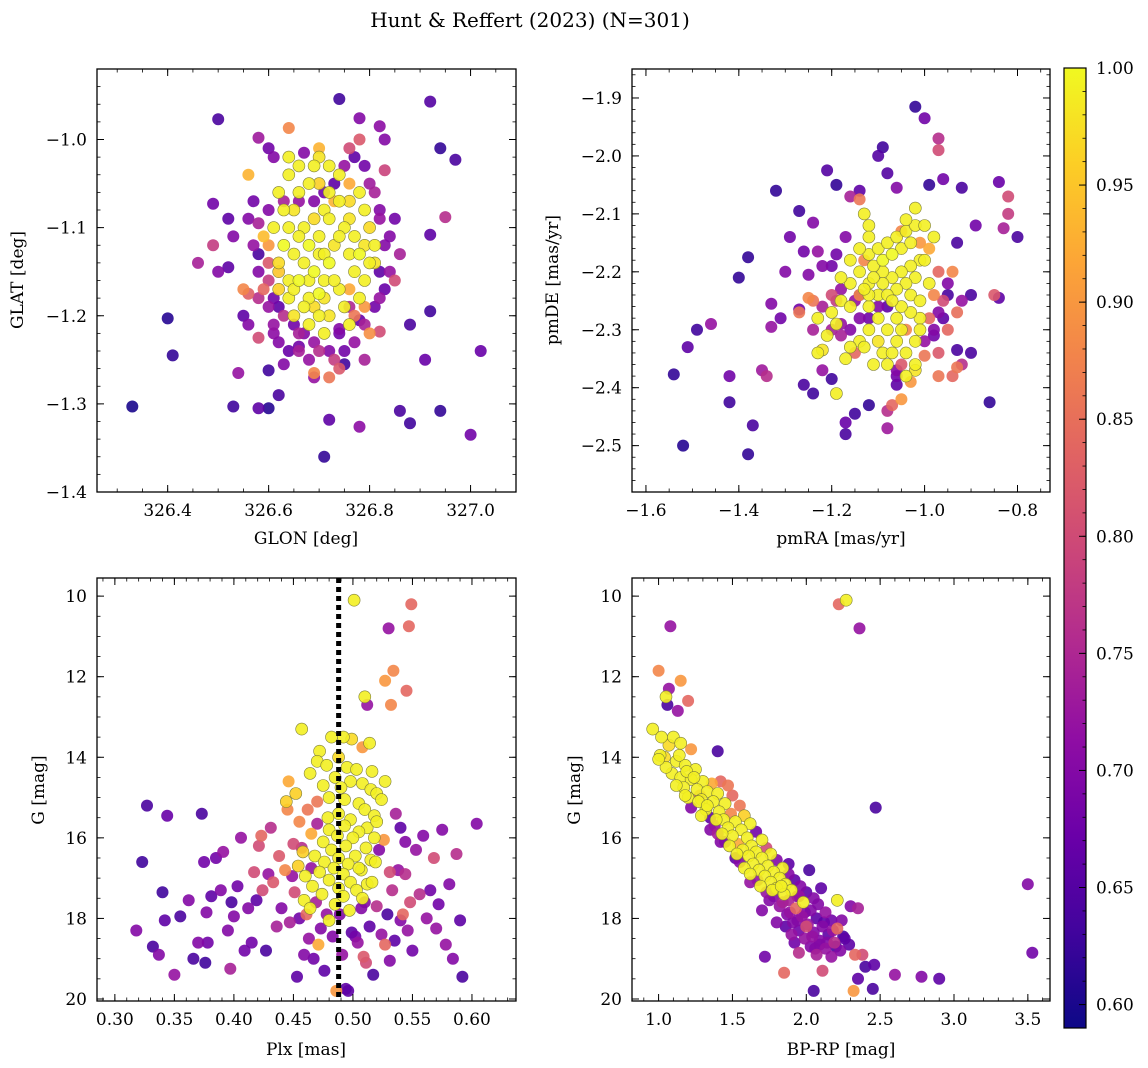 This screenshot has height=1068, width=1148. Describe the element at coordinates (841, 280) in the screenshot. I see `axes-frame-pm` at that location.